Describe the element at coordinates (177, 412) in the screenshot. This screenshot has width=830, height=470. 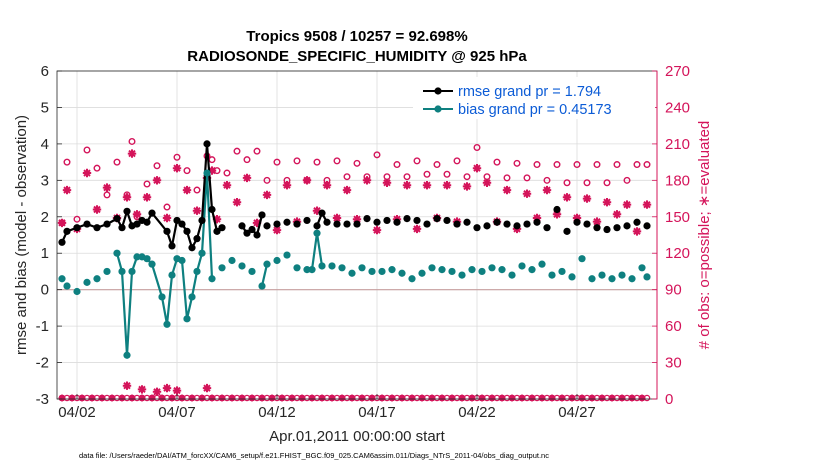
I see `x-tick-label: 04/07` at that location.